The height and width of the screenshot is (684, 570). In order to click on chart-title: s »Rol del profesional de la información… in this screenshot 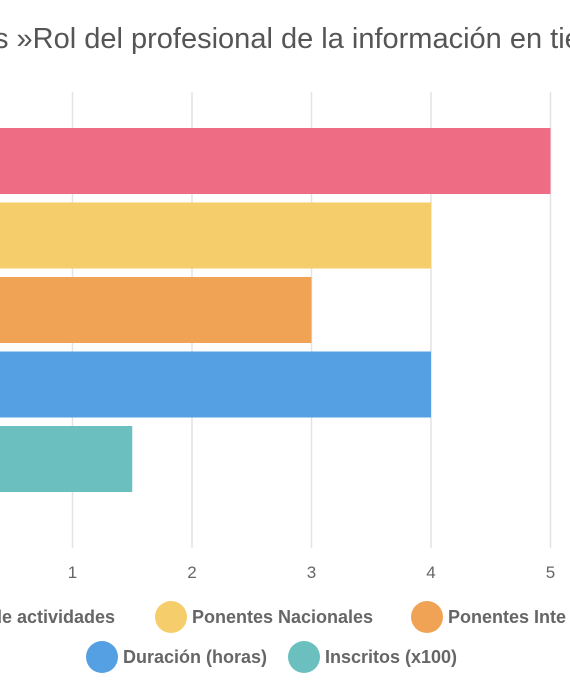, I will do `click(285, 39)`.